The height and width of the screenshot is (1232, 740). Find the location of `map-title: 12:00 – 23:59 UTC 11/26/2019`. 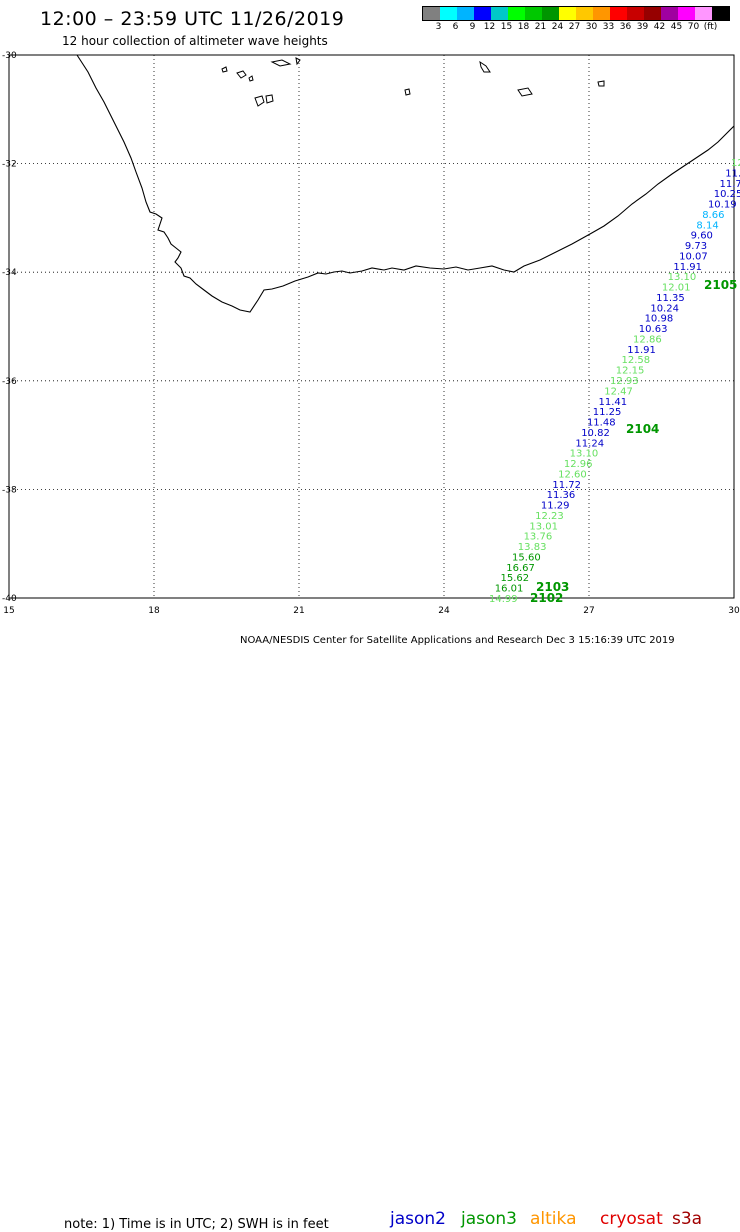

map-title: 12:00 – 23:59 UTC 11/26/2019 is located at coordinates (192, 19).